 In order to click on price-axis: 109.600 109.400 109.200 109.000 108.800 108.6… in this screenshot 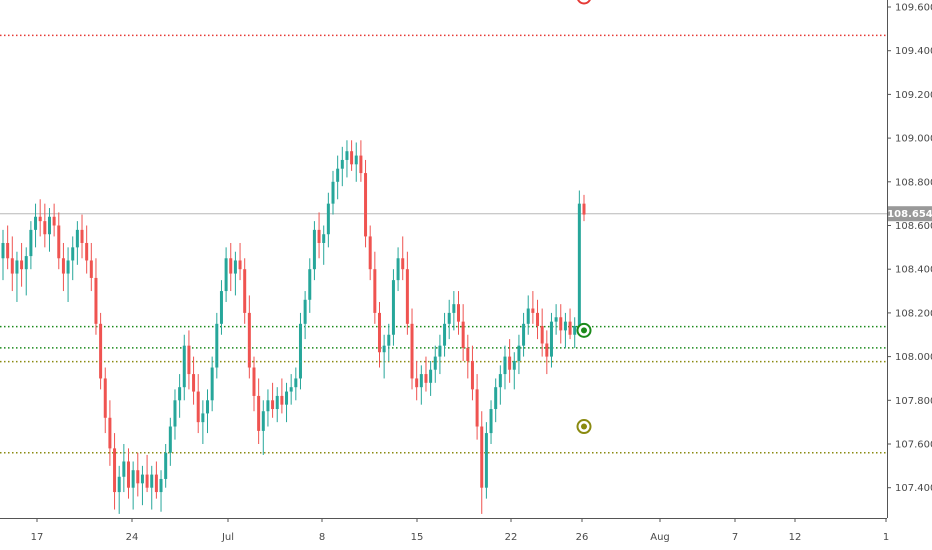, I will do `click(909, 249)`.